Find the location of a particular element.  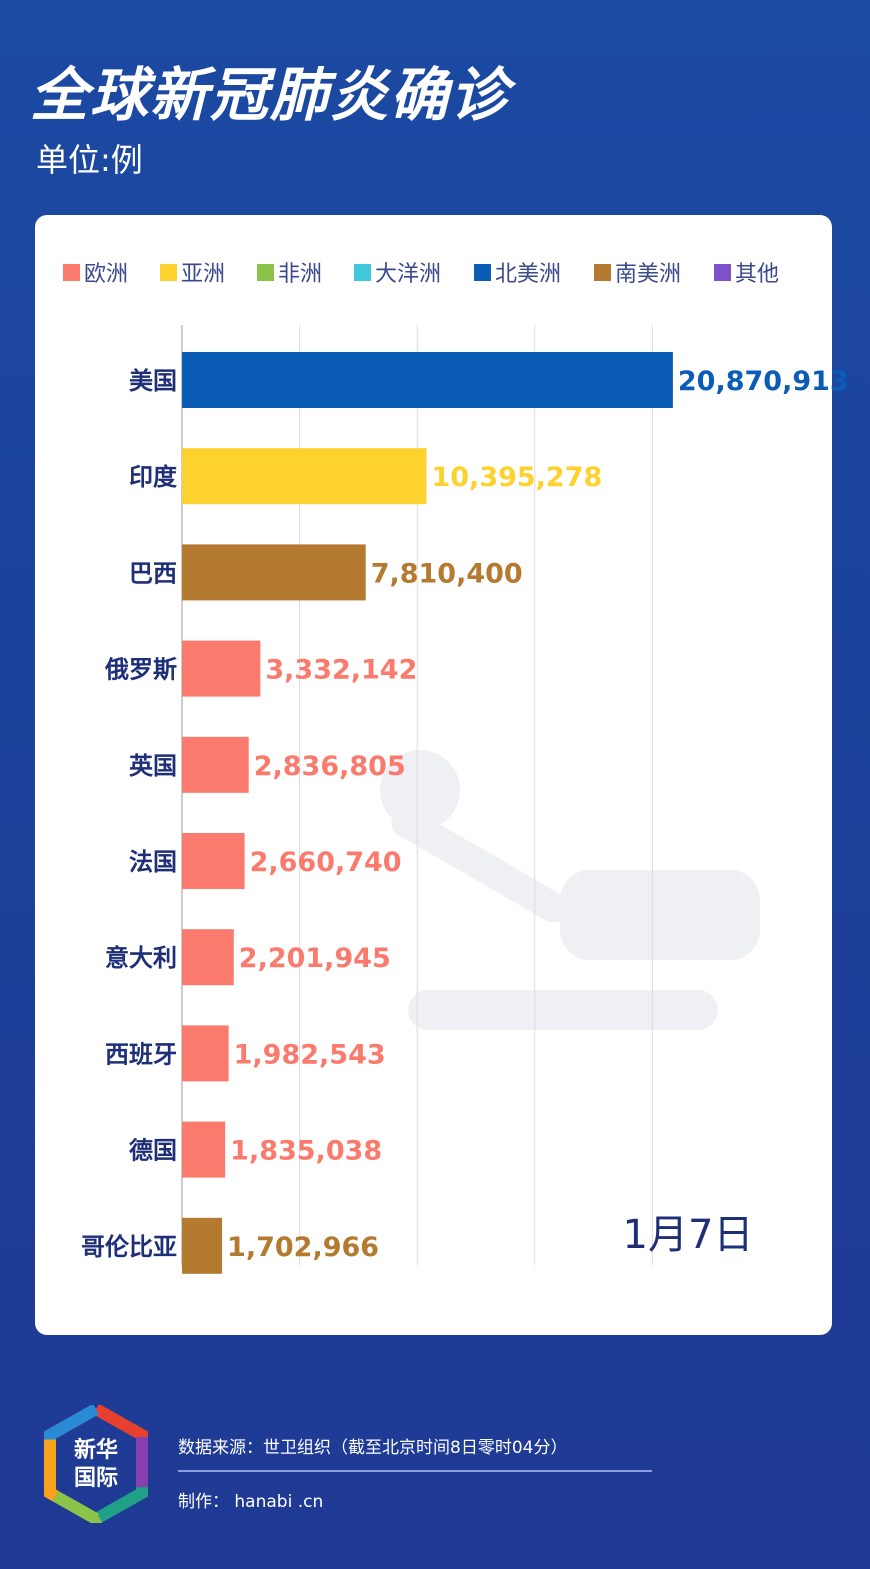

legend-label: 欧洲 is located at coordinates (106, 274).